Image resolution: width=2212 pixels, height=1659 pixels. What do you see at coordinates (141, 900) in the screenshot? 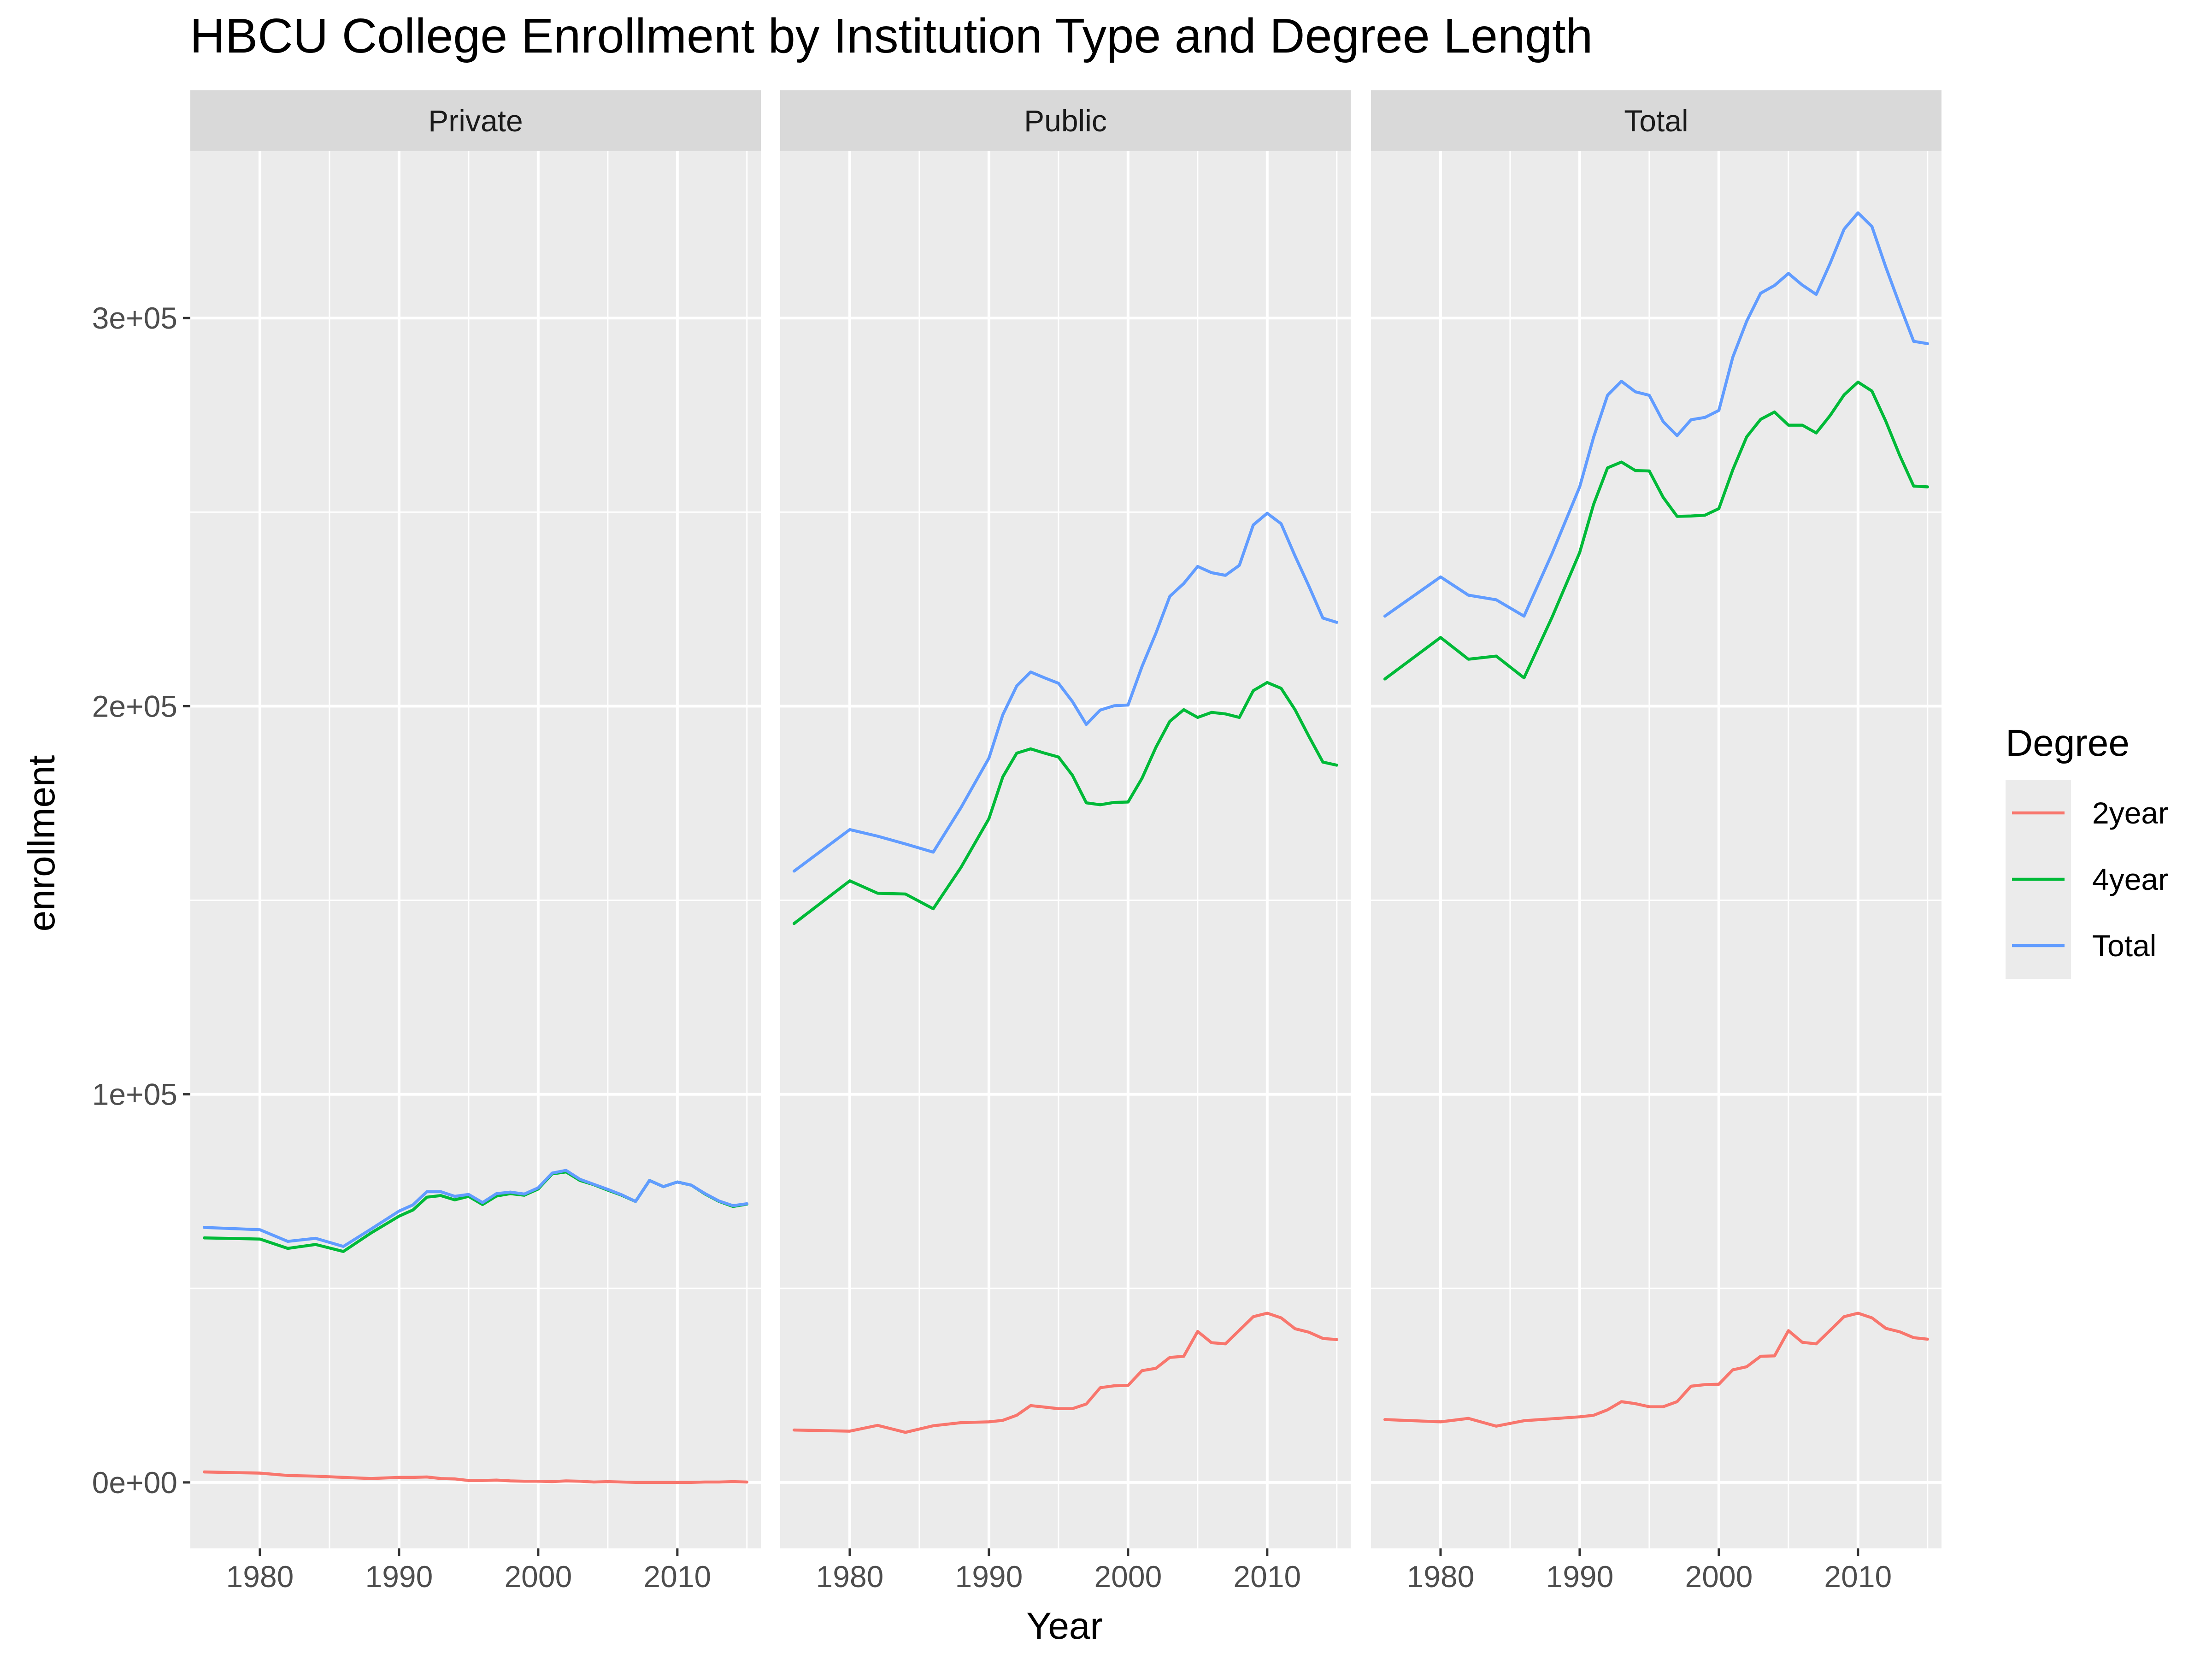
I see `y-axis: 0e+00 1e+05 2e+05 3e+05` at bounding box center [141, 900].